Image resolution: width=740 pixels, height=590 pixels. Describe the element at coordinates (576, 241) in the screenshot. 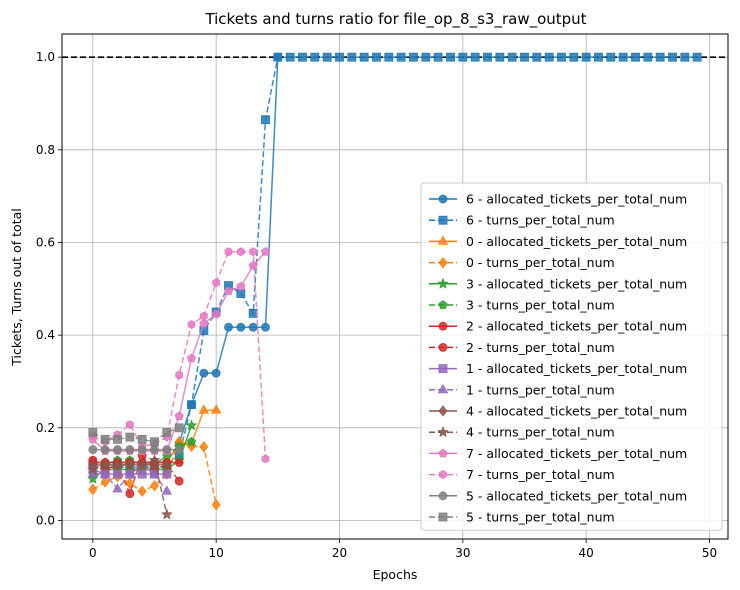

I see `legend-label: 0 - allocated_tickets_per_total_num` at that location.